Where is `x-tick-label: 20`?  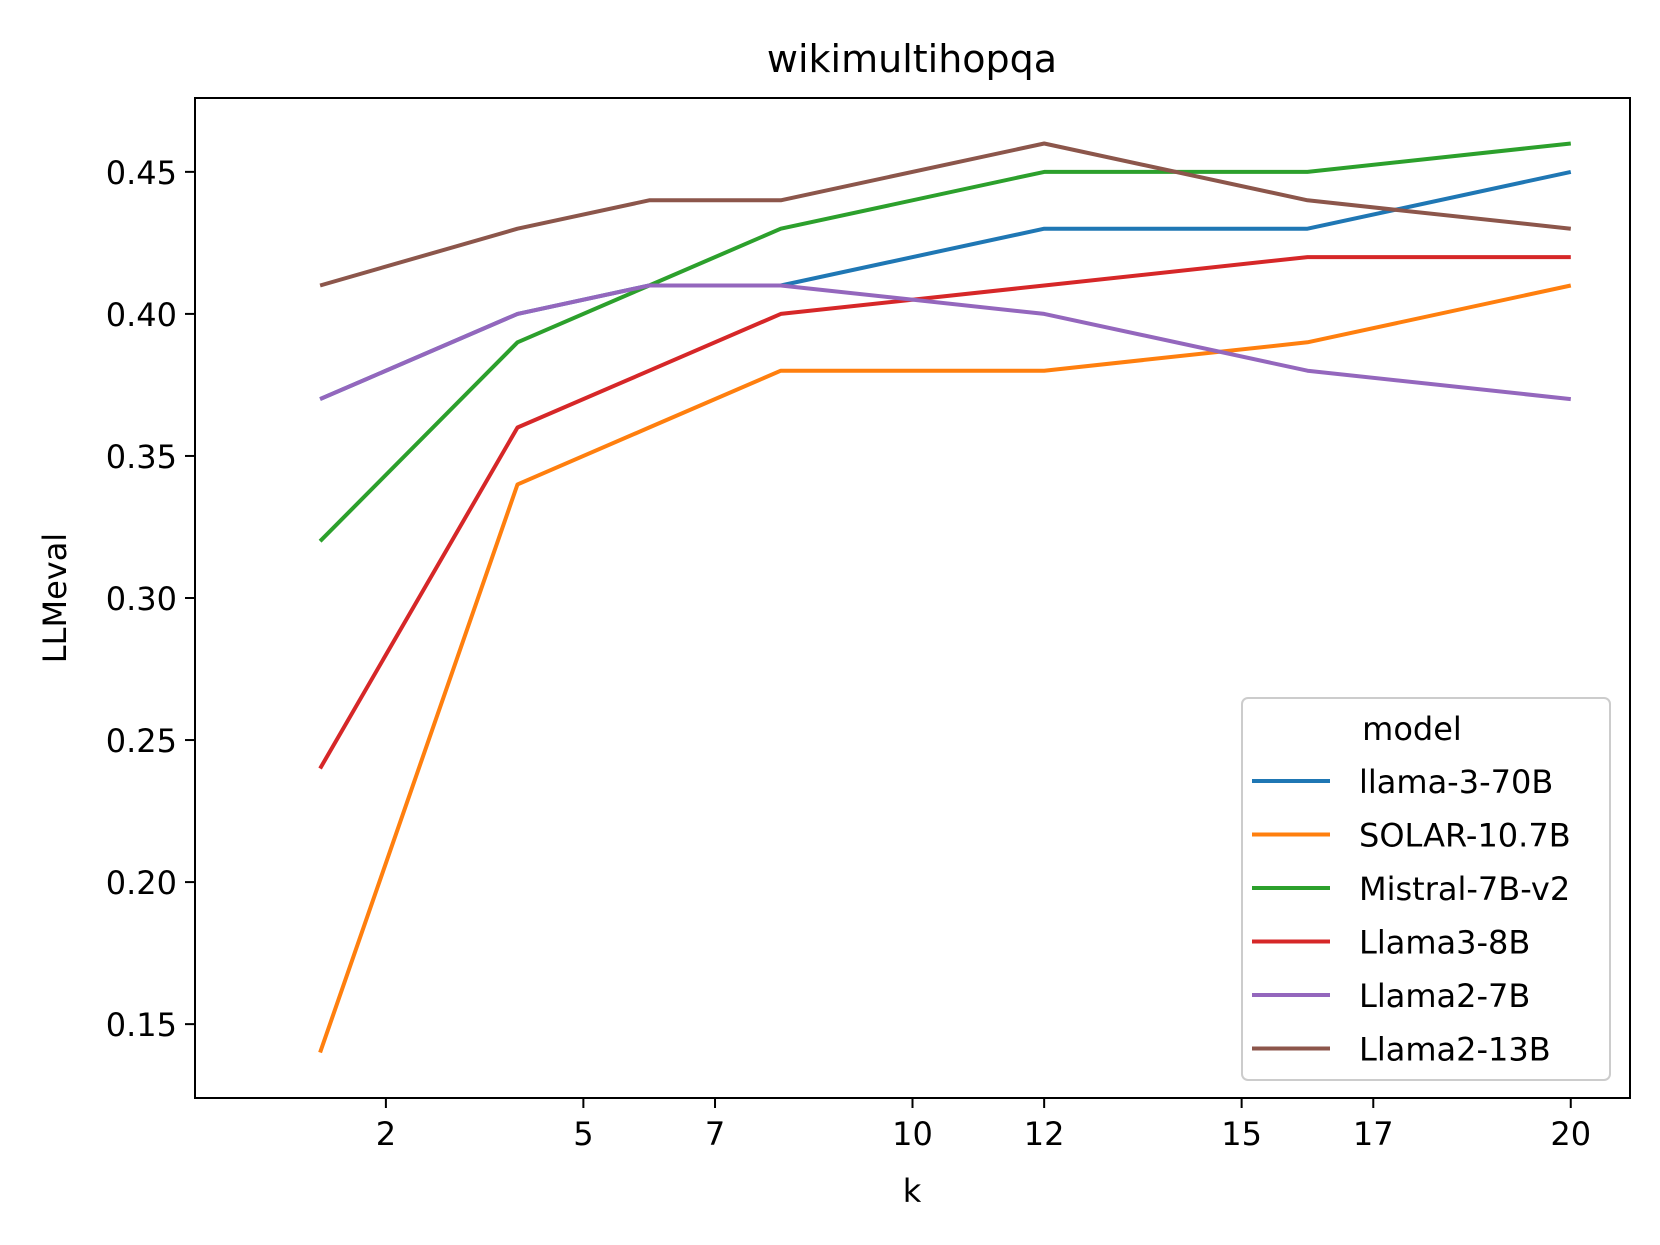
x-tick-label: 20 is located at coordinates (1570, 1134).